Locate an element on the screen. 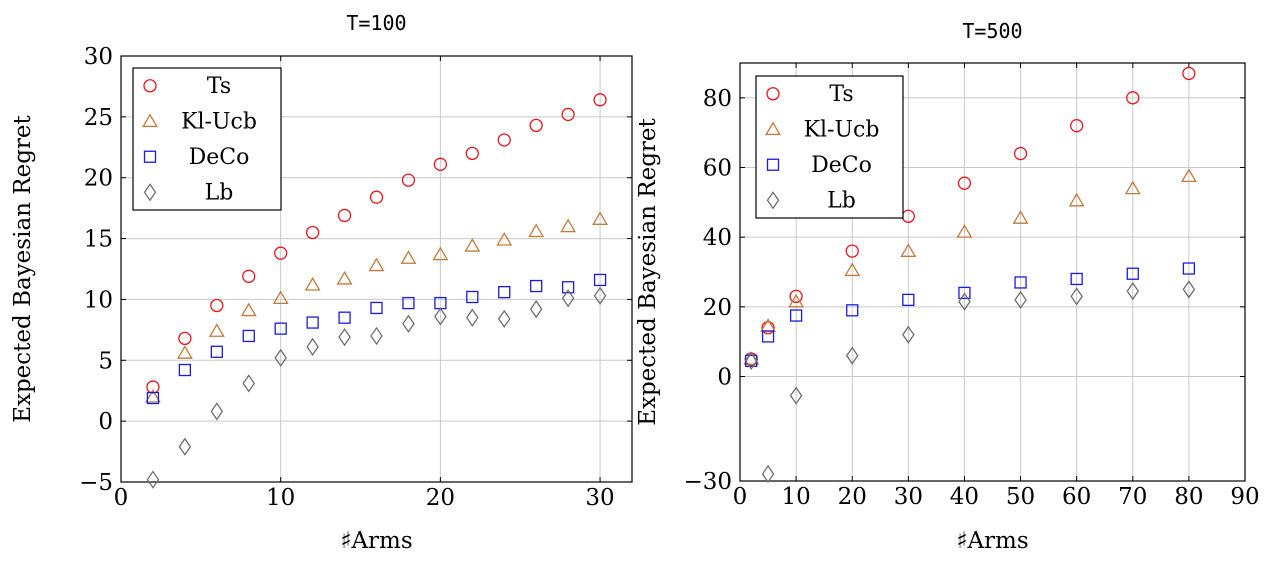  x-tick-label: 90 is located at coordinates (1244, 497).